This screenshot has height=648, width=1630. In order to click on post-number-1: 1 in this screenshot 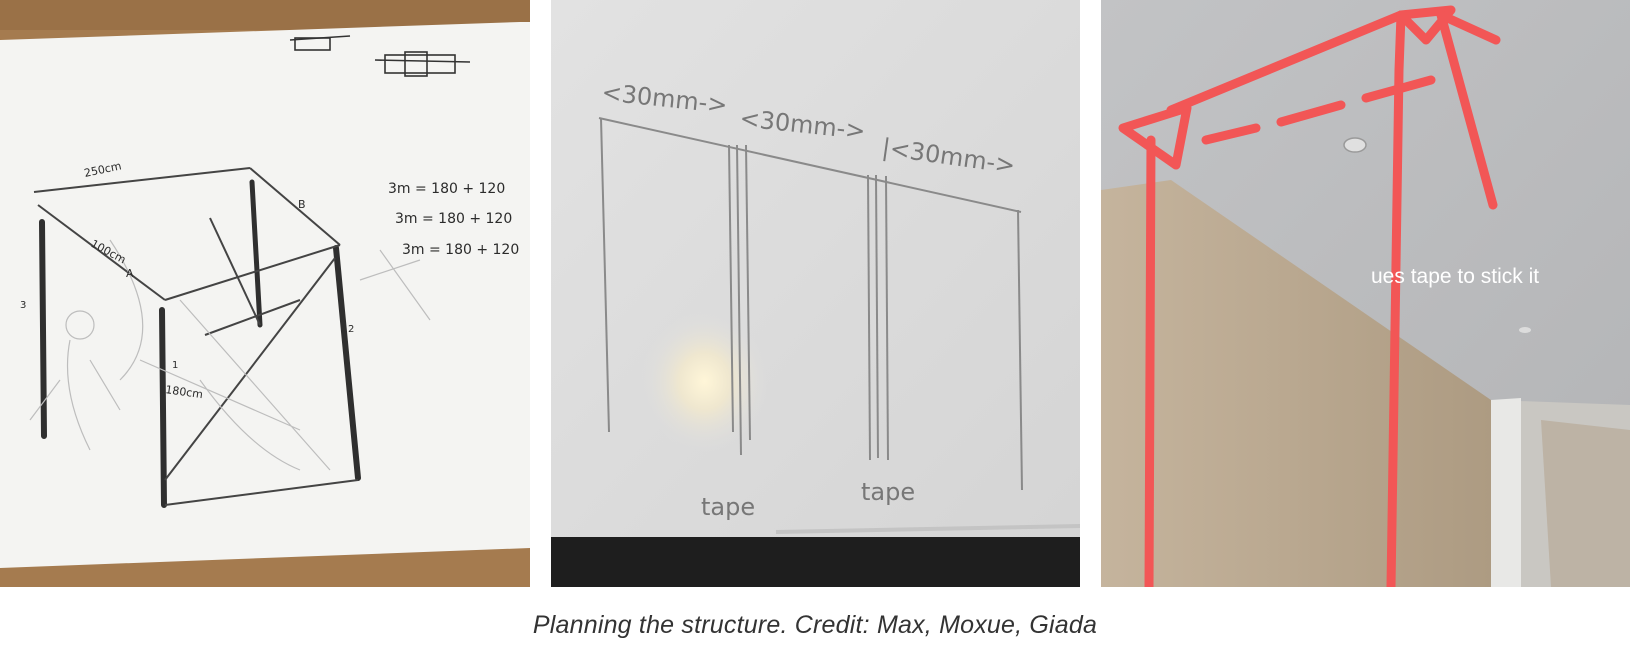, I will do `click(175, 365)`.